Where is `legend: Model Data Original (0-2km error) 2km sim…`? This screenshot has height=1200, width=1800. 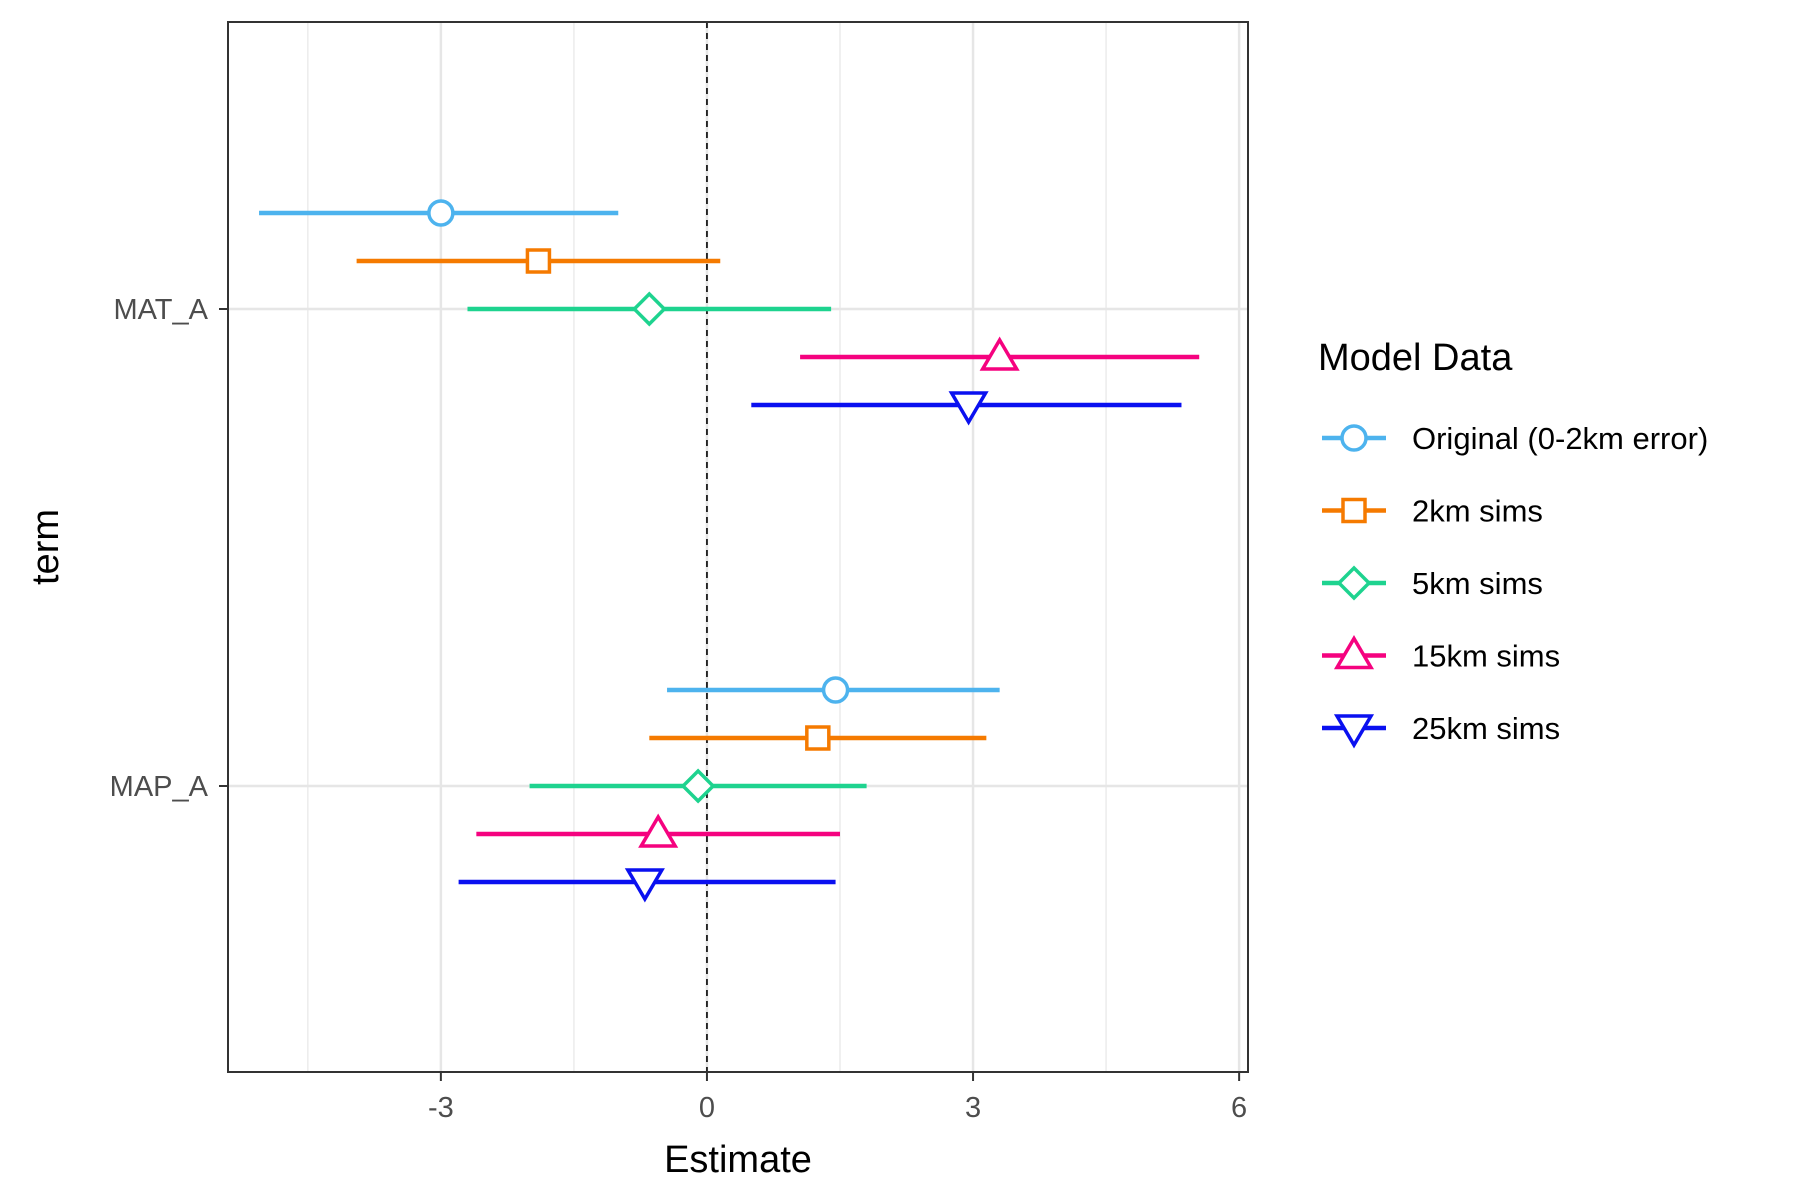 legend: Model Data Original (0-2km error) 2km sim… is located at coordinates (1513, 543).